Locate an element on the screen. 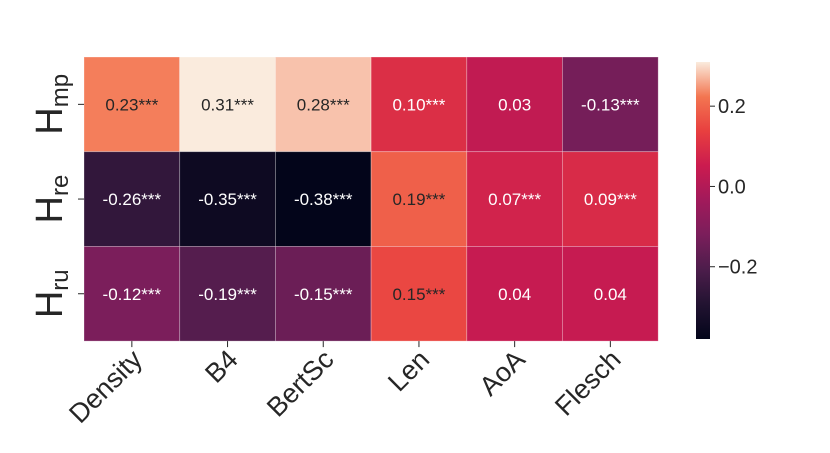  cell-value-label: 0.23*** is located at coordinates (131, 104).